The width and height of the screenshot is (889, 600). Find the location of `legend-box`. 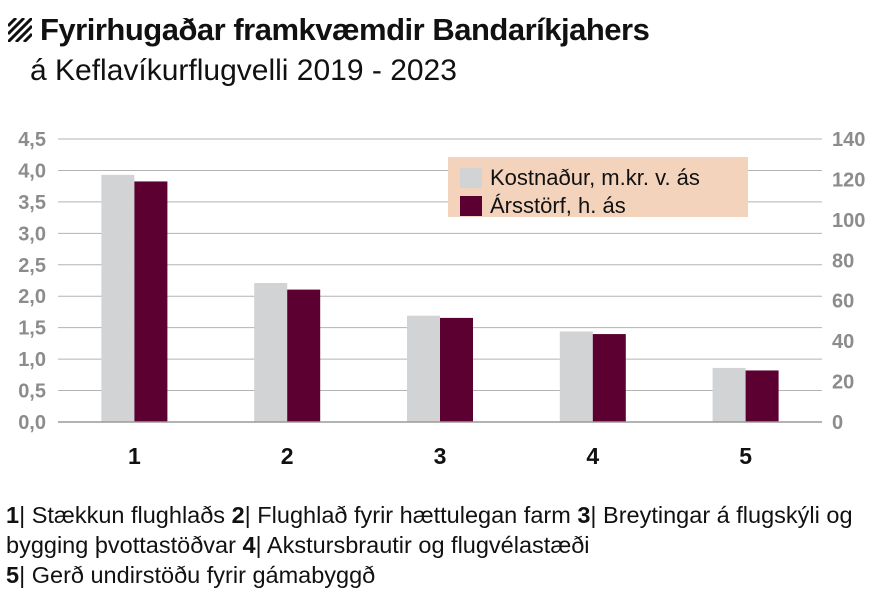

legend-box is located at coordinates (598, 187).